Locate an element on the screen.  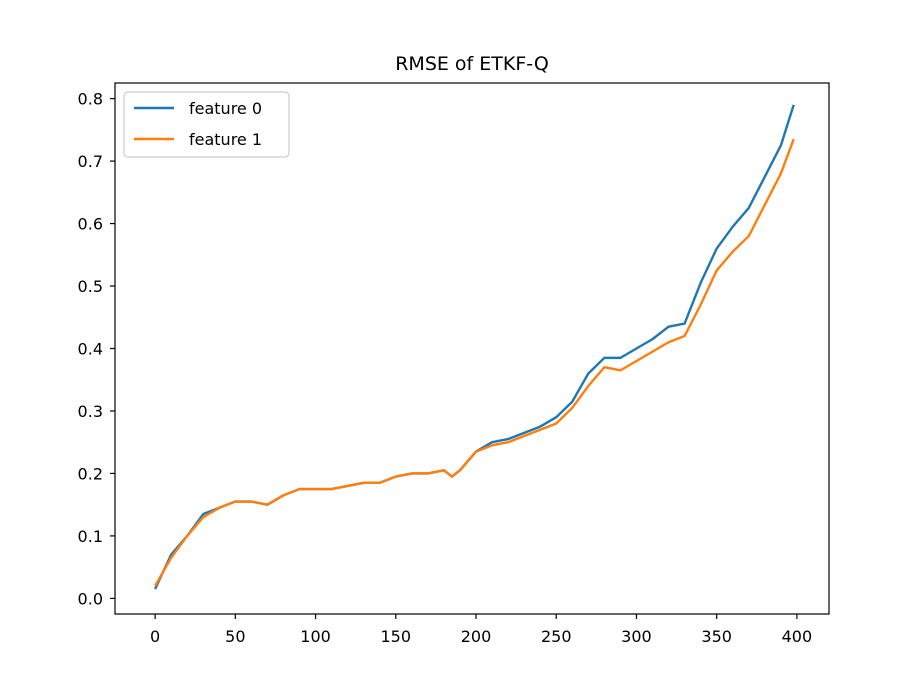
legend-label-feature-1: feature 1 is located at coordinates (225, 139).